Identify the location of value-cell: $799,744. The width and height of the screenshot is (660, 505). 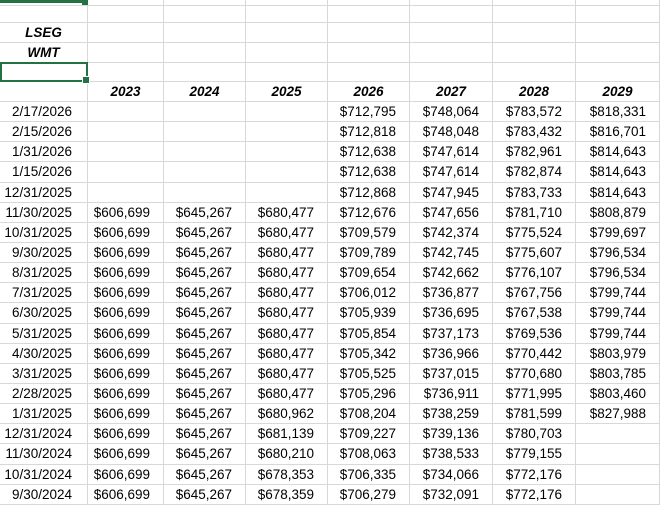
(618, 333).